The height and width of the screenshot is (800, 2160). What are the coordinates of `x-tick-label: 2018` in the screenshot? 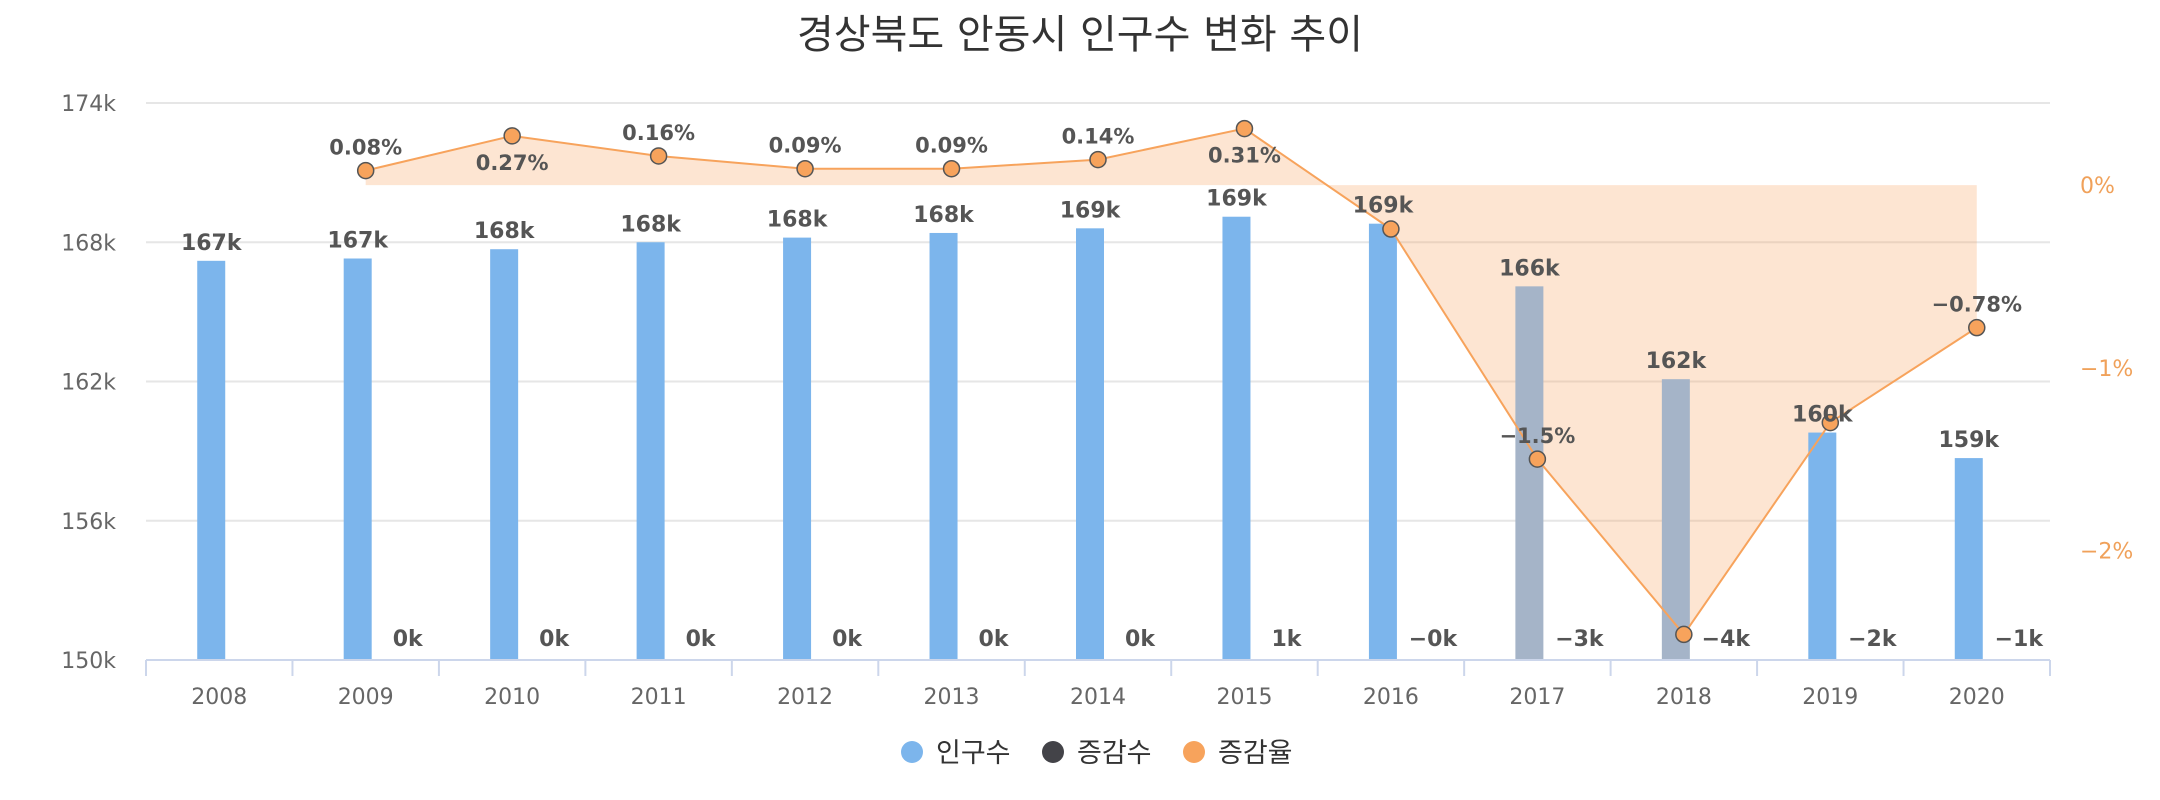 It's located at (1684, 697).